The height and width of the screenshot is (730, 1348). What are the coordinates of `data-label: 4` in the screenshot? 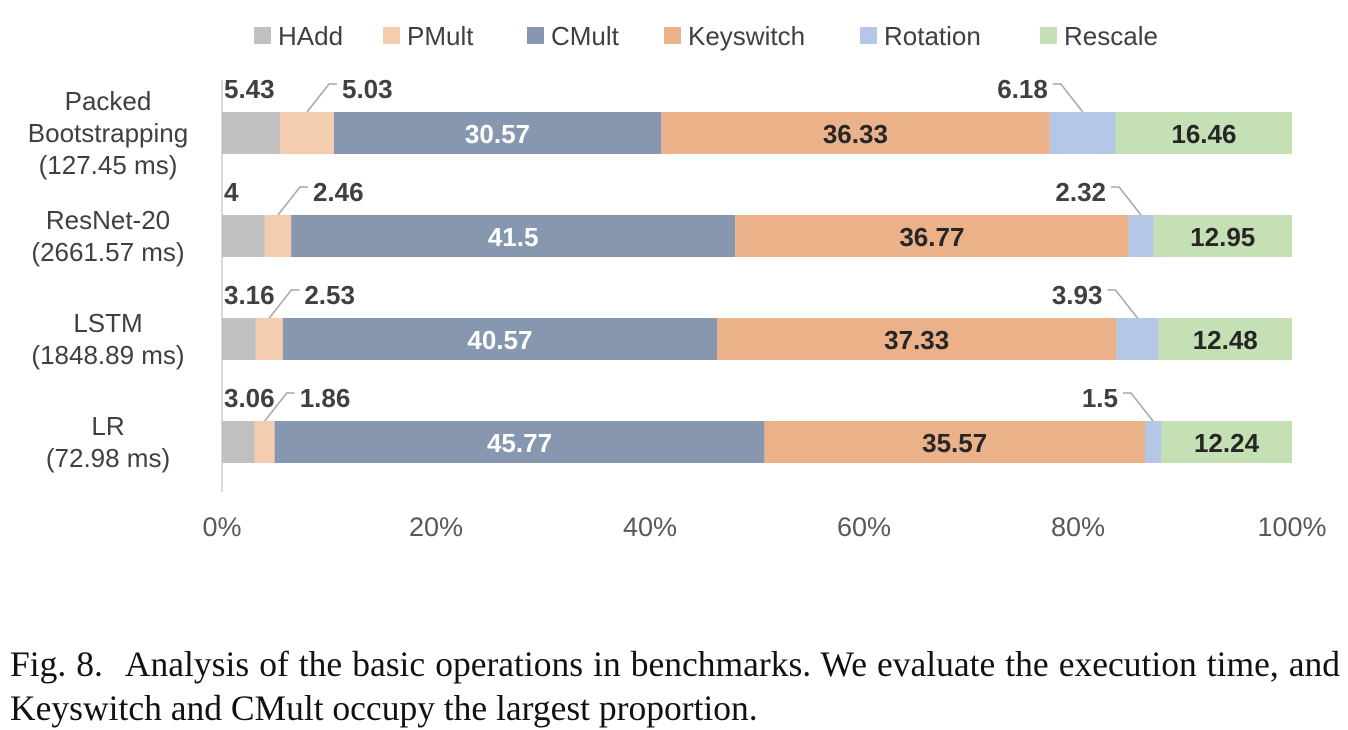 It's located at (231, 192).